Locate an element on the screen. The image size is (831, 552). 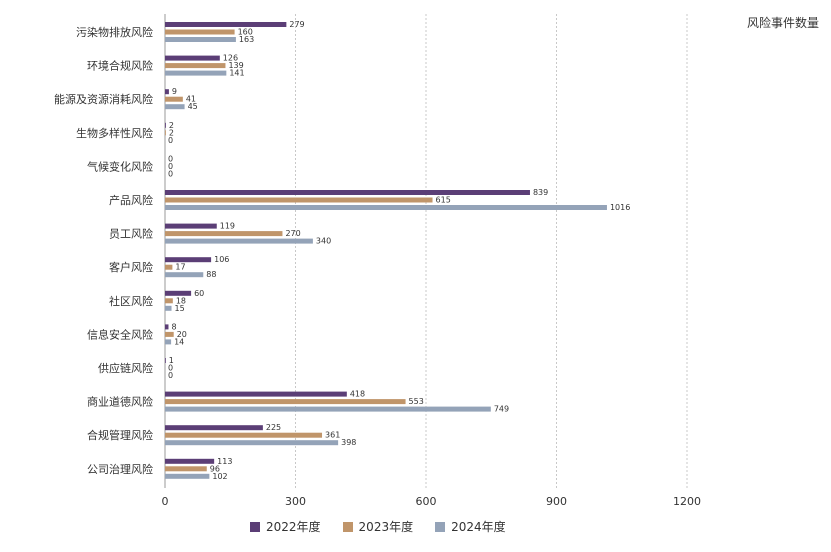
data-label: 398 is located at coordinates (348, 442).